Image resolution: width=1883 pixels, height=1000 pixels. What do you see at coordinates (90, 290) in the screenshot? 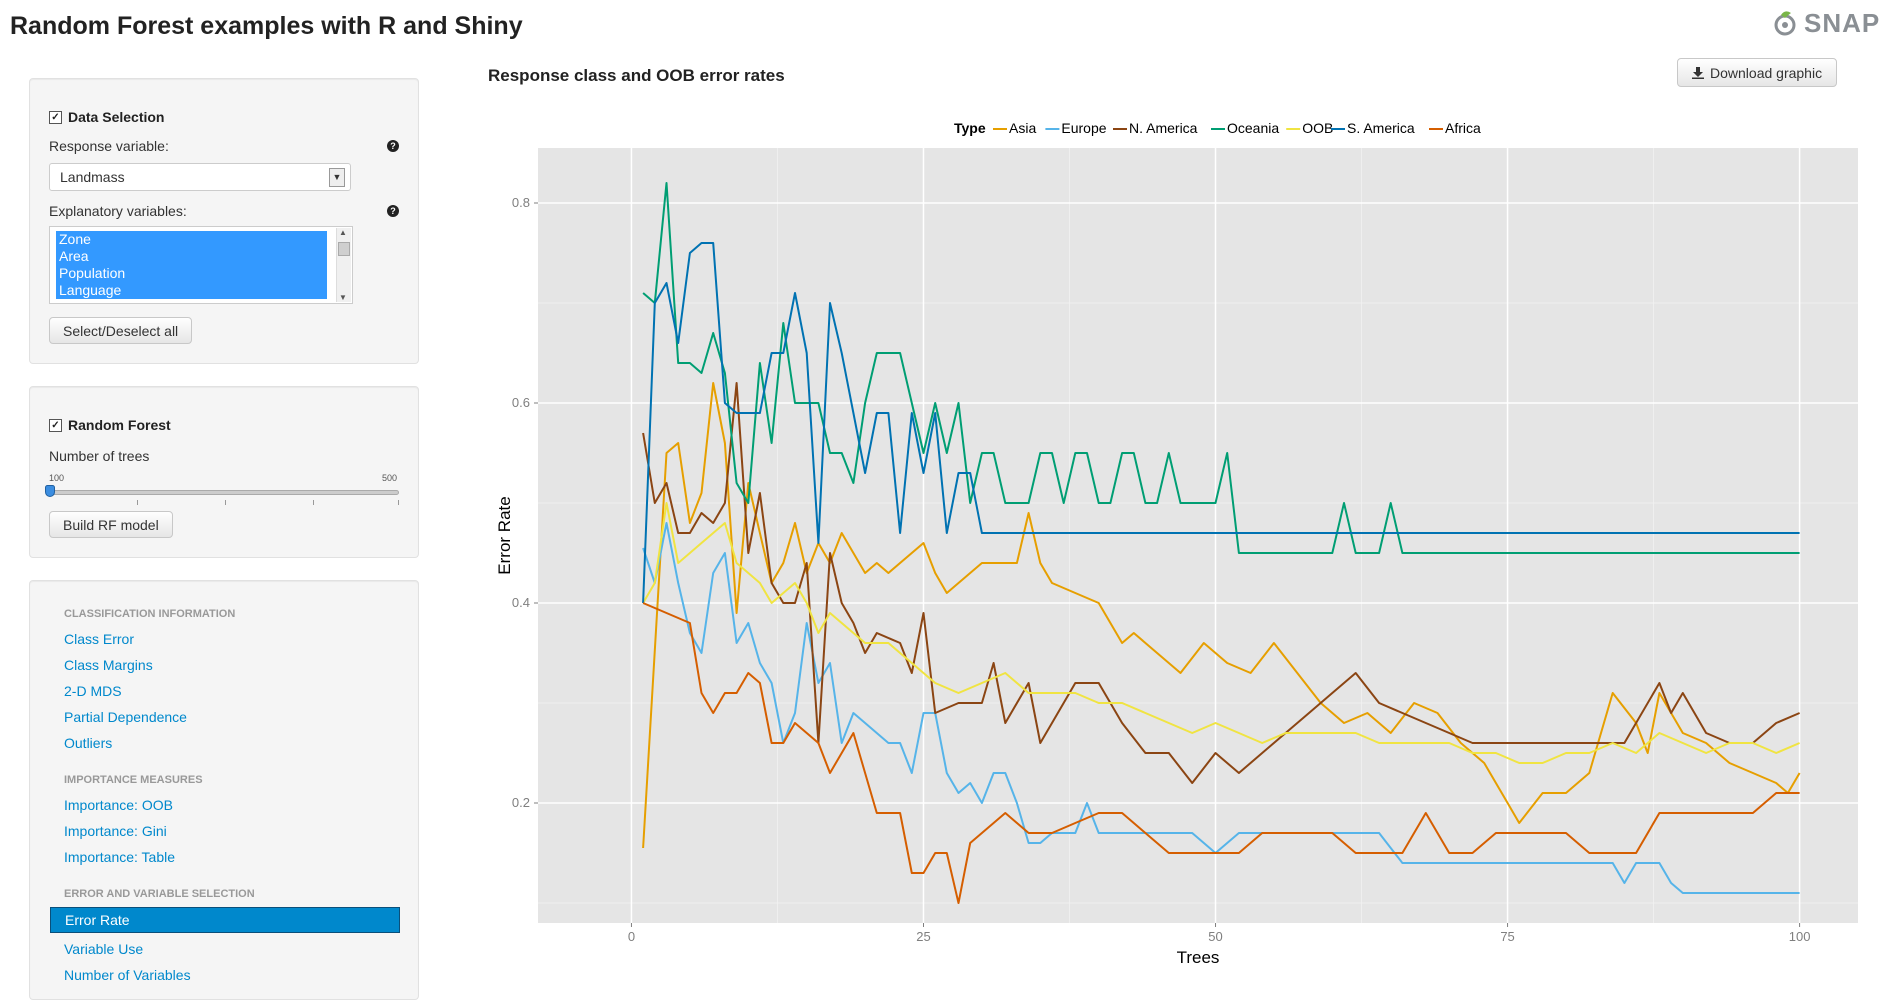
I see `explanatory-option: Language` at bounding box center [90, 290].